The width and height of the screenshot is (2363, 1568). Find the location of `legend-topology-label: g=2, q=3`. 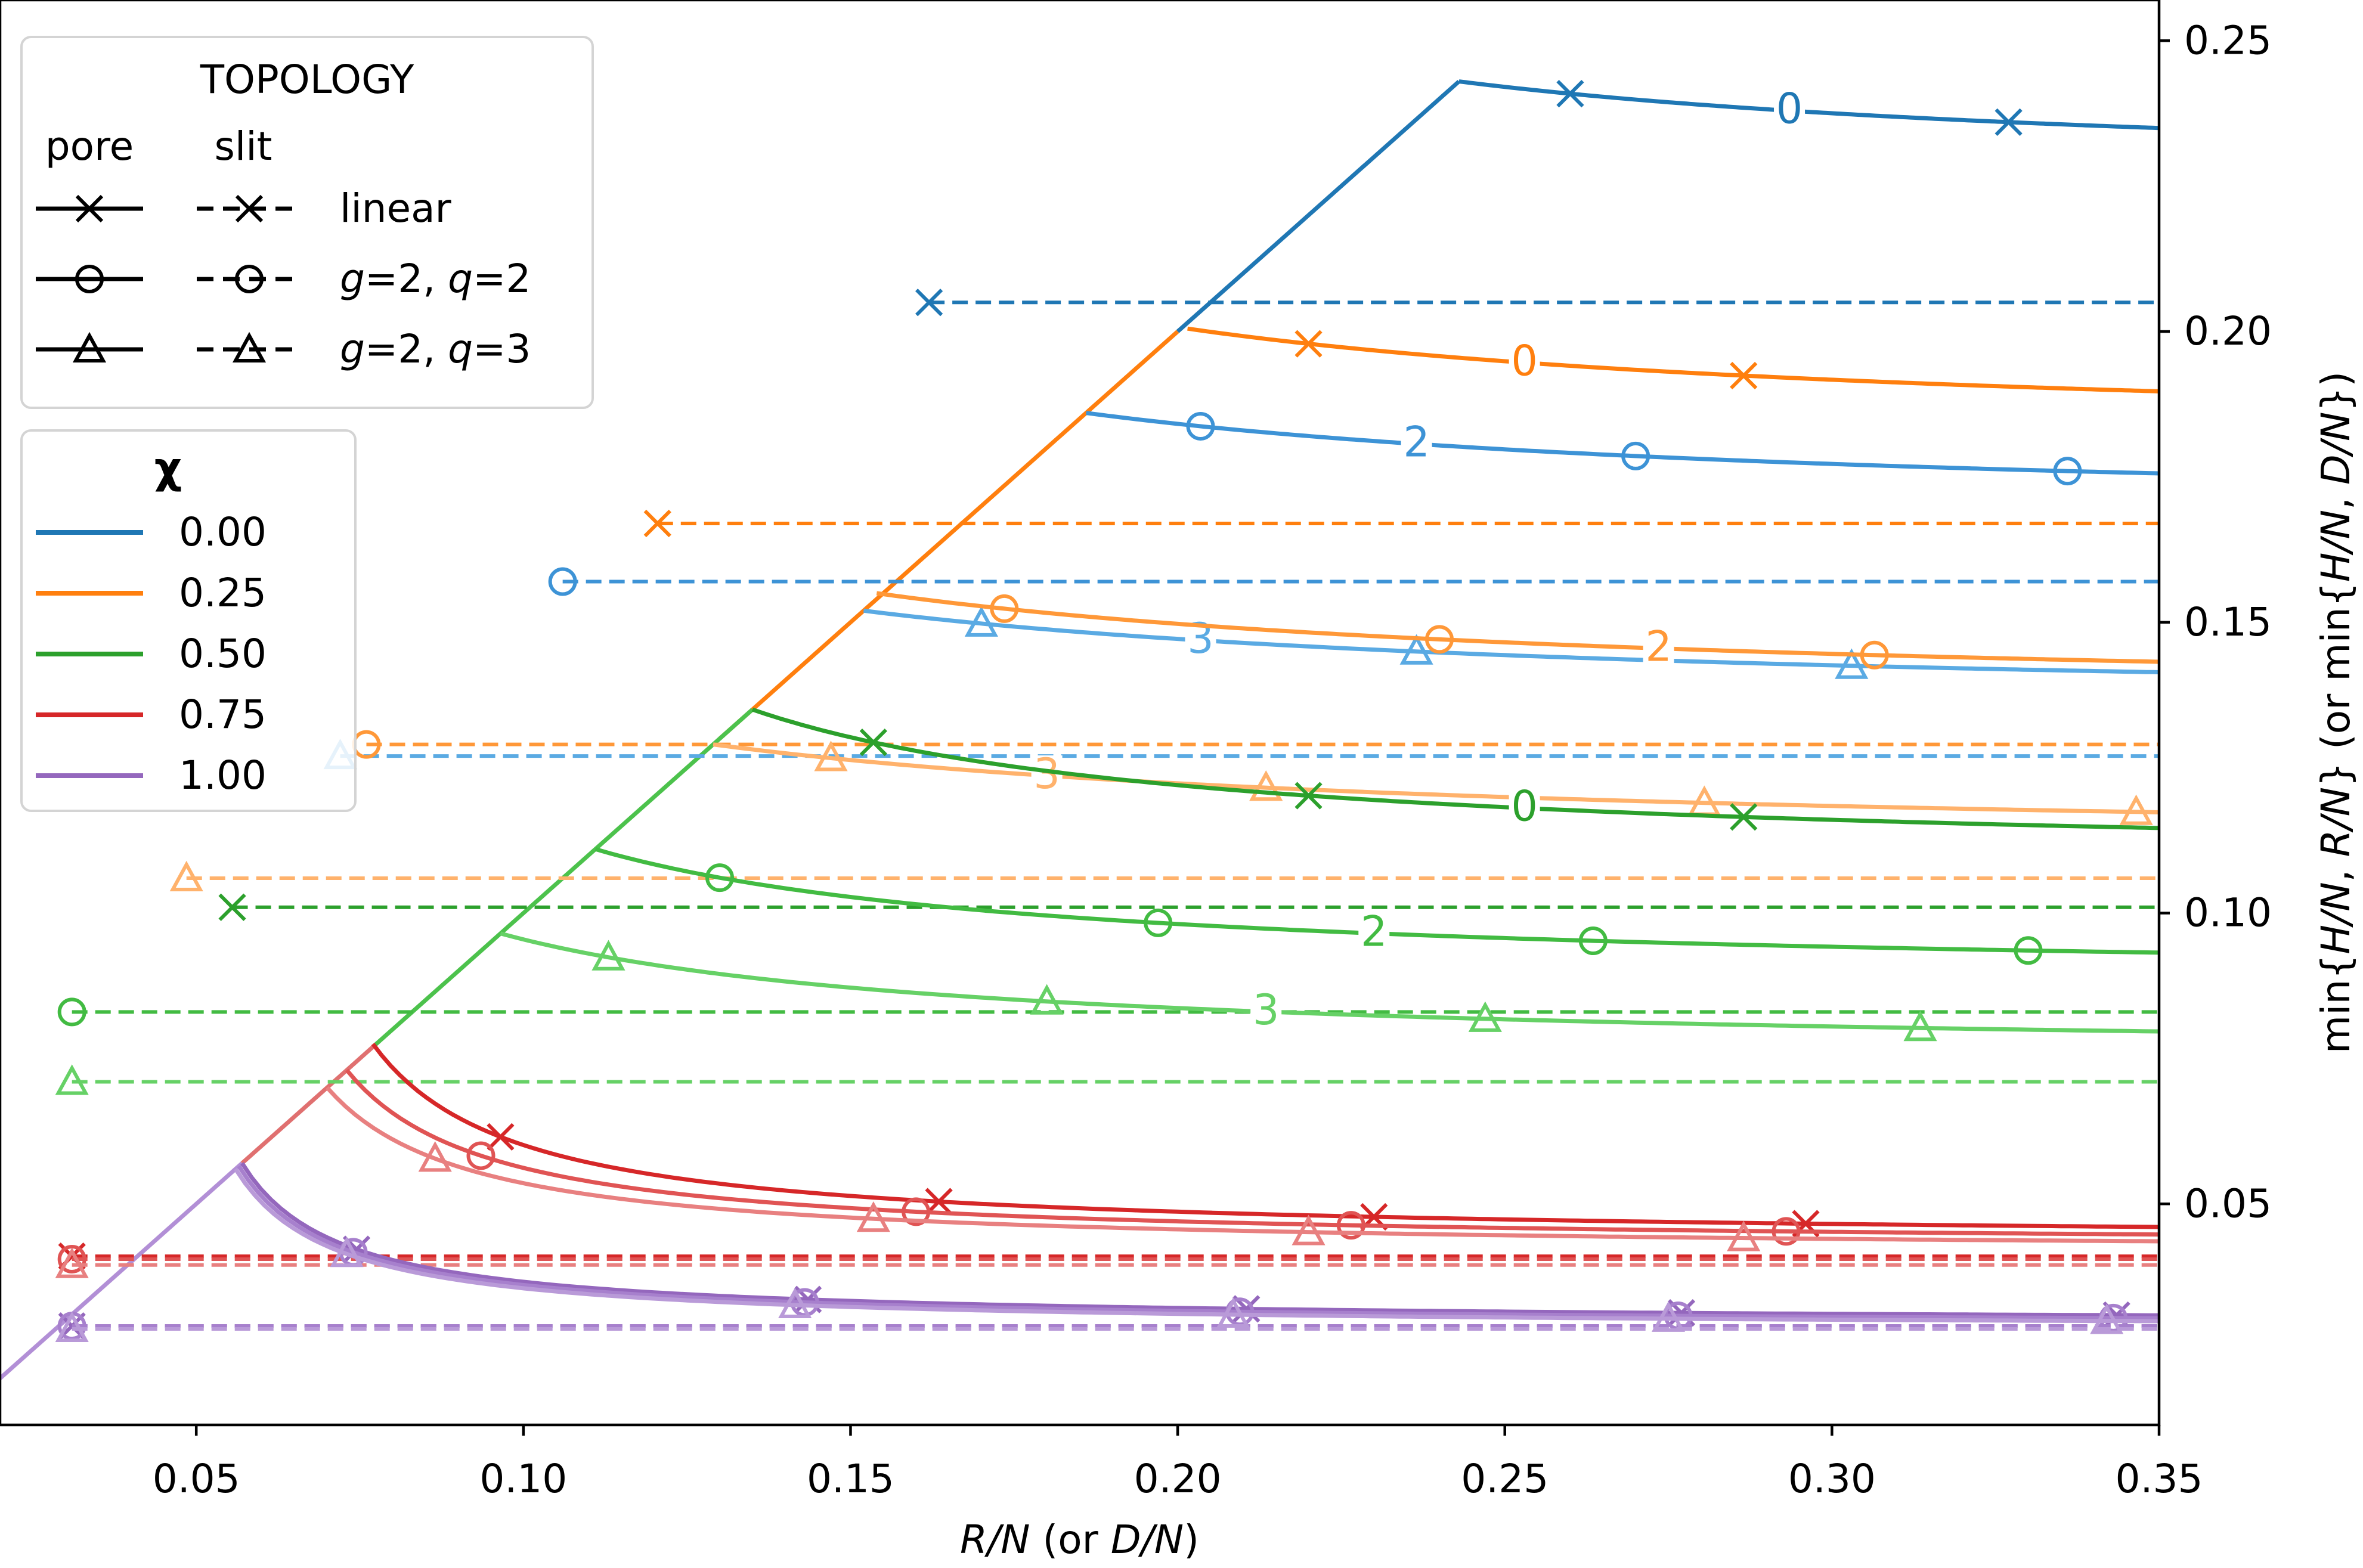

legend-topology-label: g=2, q=3 is located at coordinates (435, 349).